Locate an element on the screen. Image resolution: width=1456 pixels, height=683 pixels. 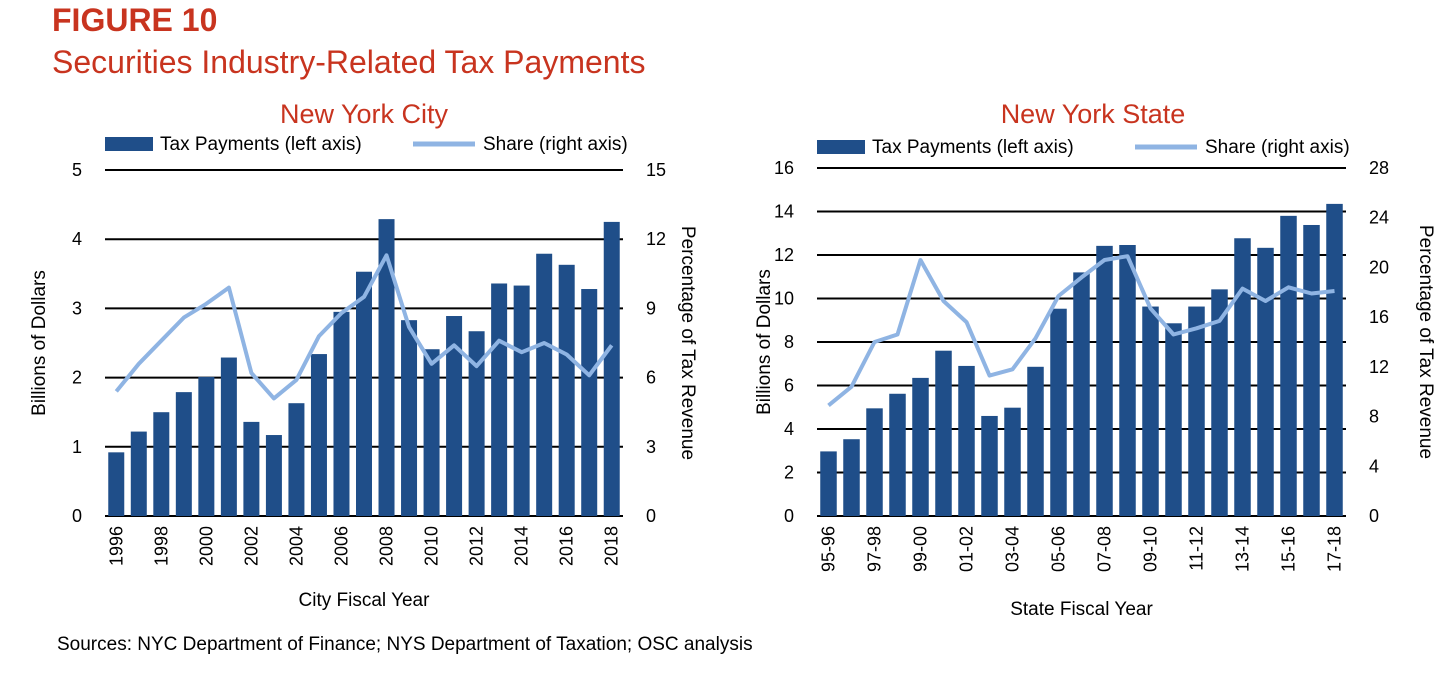
nys-y-tick-label: 6 is located at coordinates (789, 386).